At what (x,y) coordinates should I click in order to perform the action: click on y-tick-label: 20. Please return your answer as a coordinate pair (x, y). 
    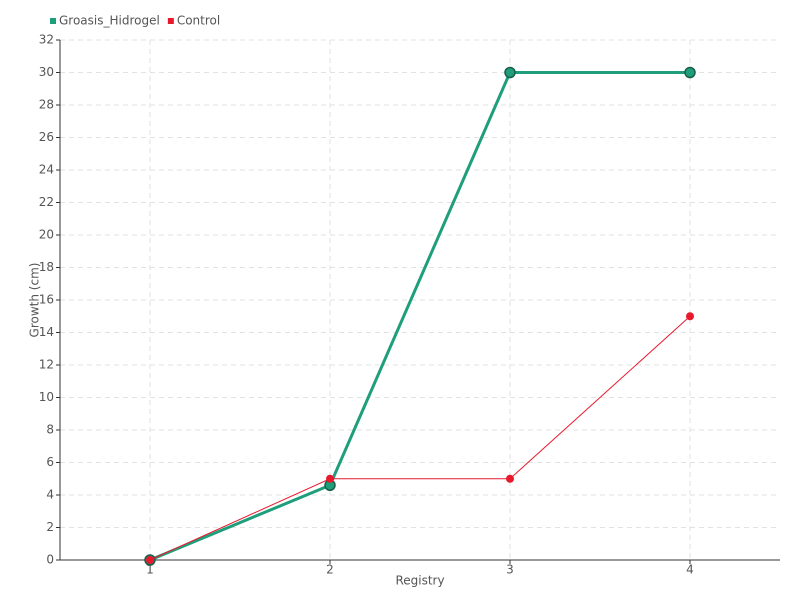
    Looking at the image, I should click on (46, 235).